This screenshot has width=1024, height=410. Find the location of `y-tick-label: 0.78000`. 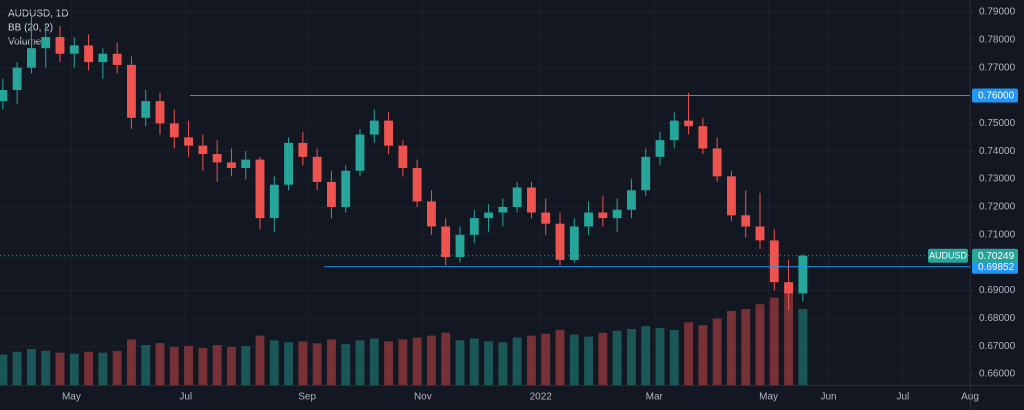

y-tick-label: 0.78000 is located at coordinates (997, 39).